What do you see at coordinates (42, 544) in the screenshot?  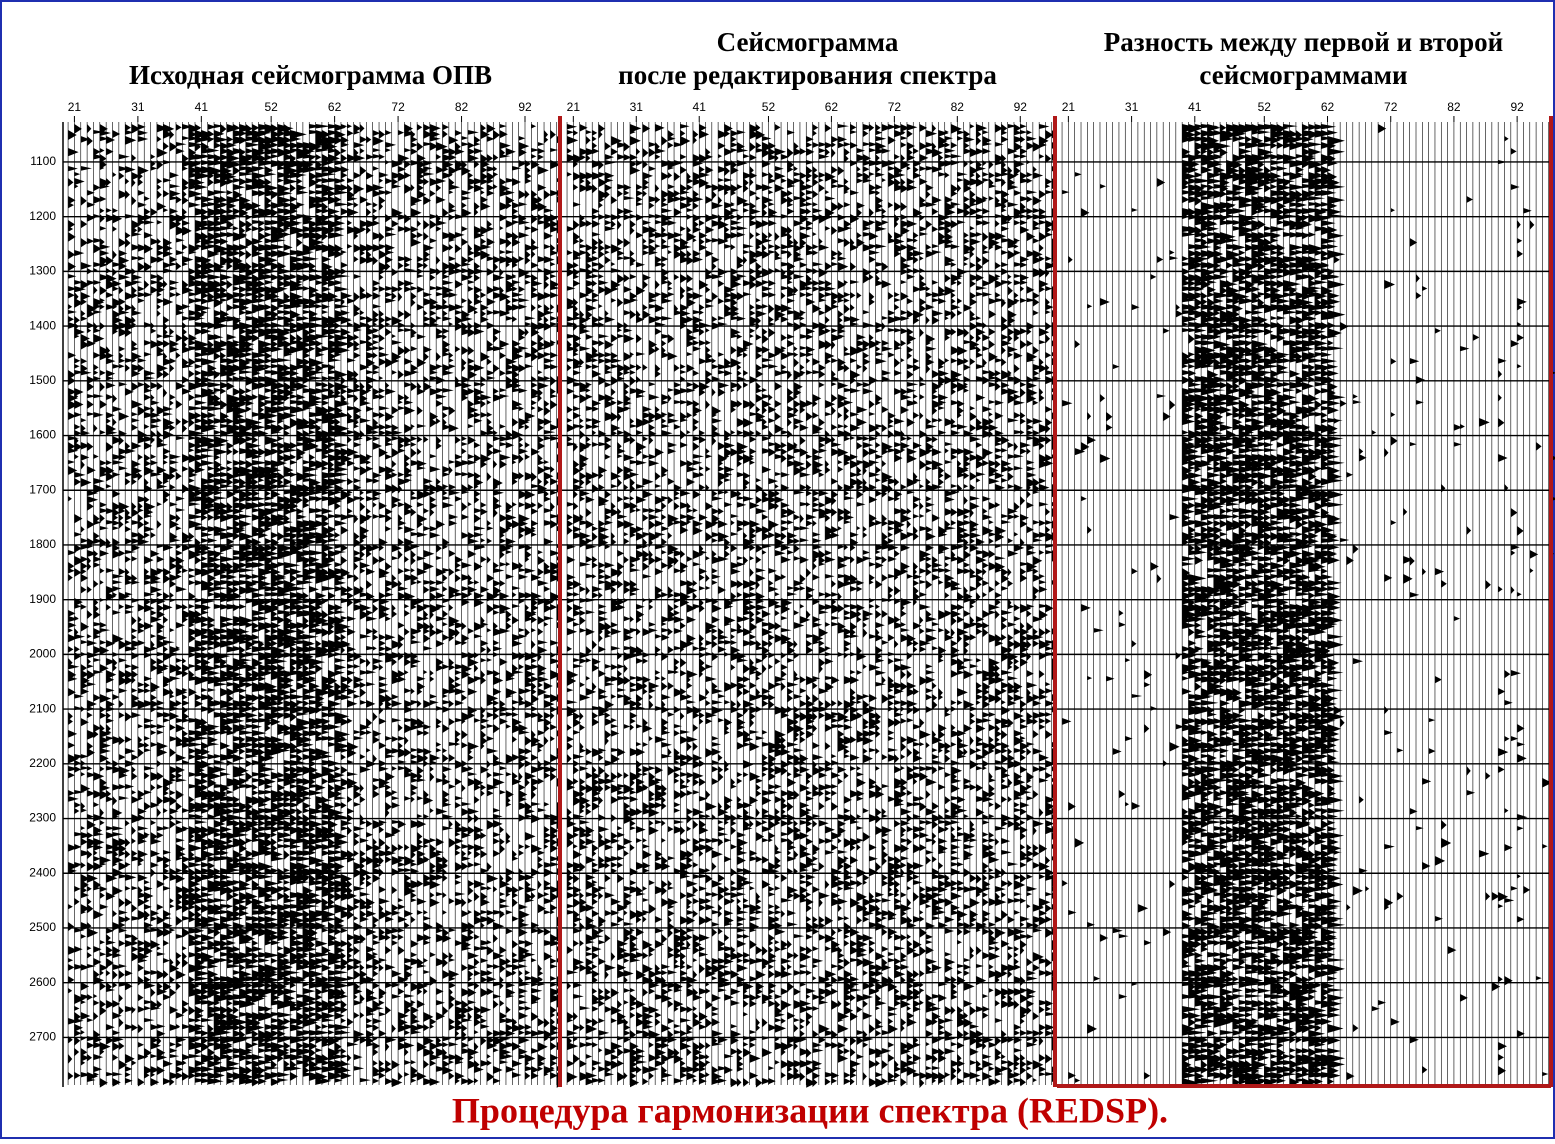 I see `time-tick-label: 1800` at bounding box center [42, 544].